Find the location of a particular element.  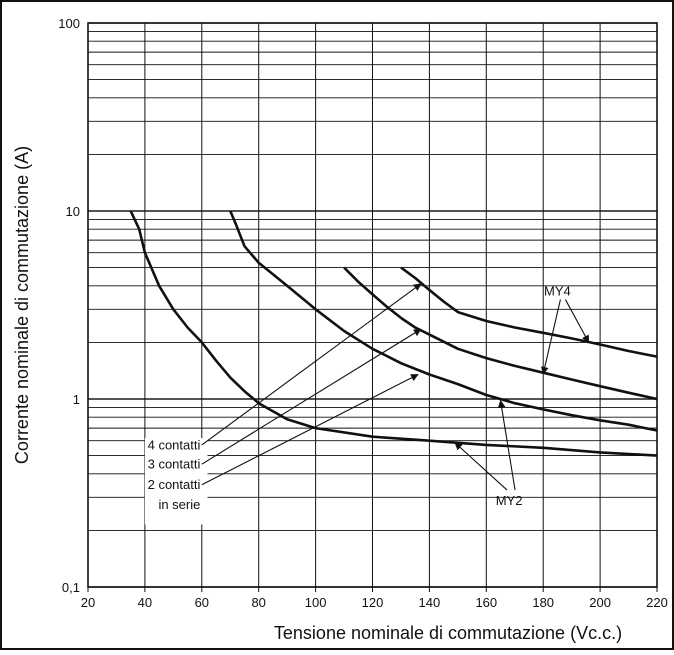

contact-label: 4 contatti is located at coordinates (174, 444).